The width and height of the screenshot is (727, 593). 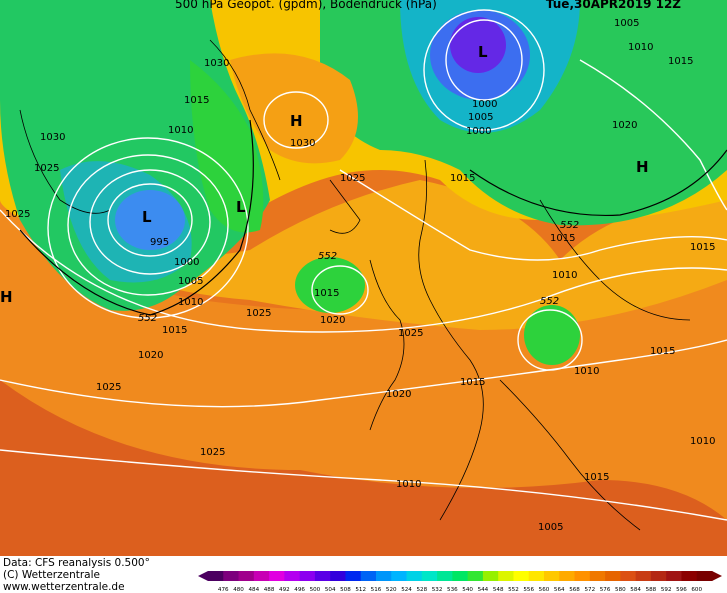 What do you see at coordinates (64, 587) in the screenshot?
I see `website-link: www.wetterzentrale.de` at bounding box center [64, 587].